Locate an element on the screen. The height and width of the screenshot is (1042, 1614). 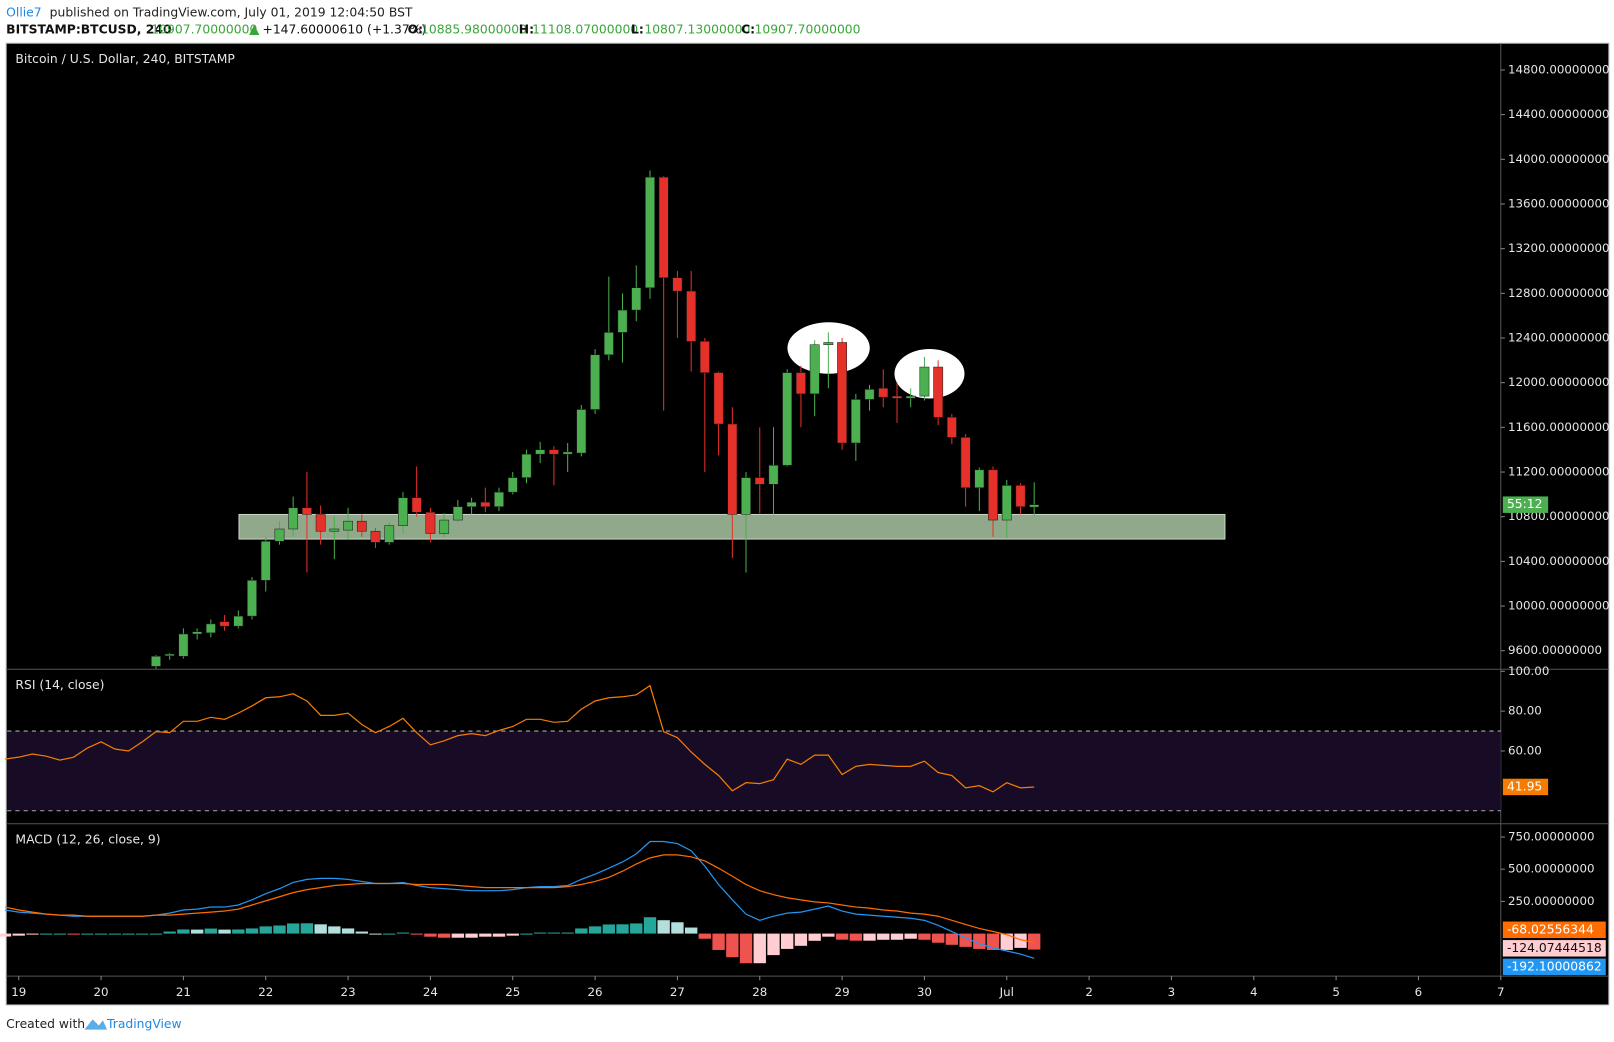
y-tick-label: 60.00 is located at coordinates (1525, 750).